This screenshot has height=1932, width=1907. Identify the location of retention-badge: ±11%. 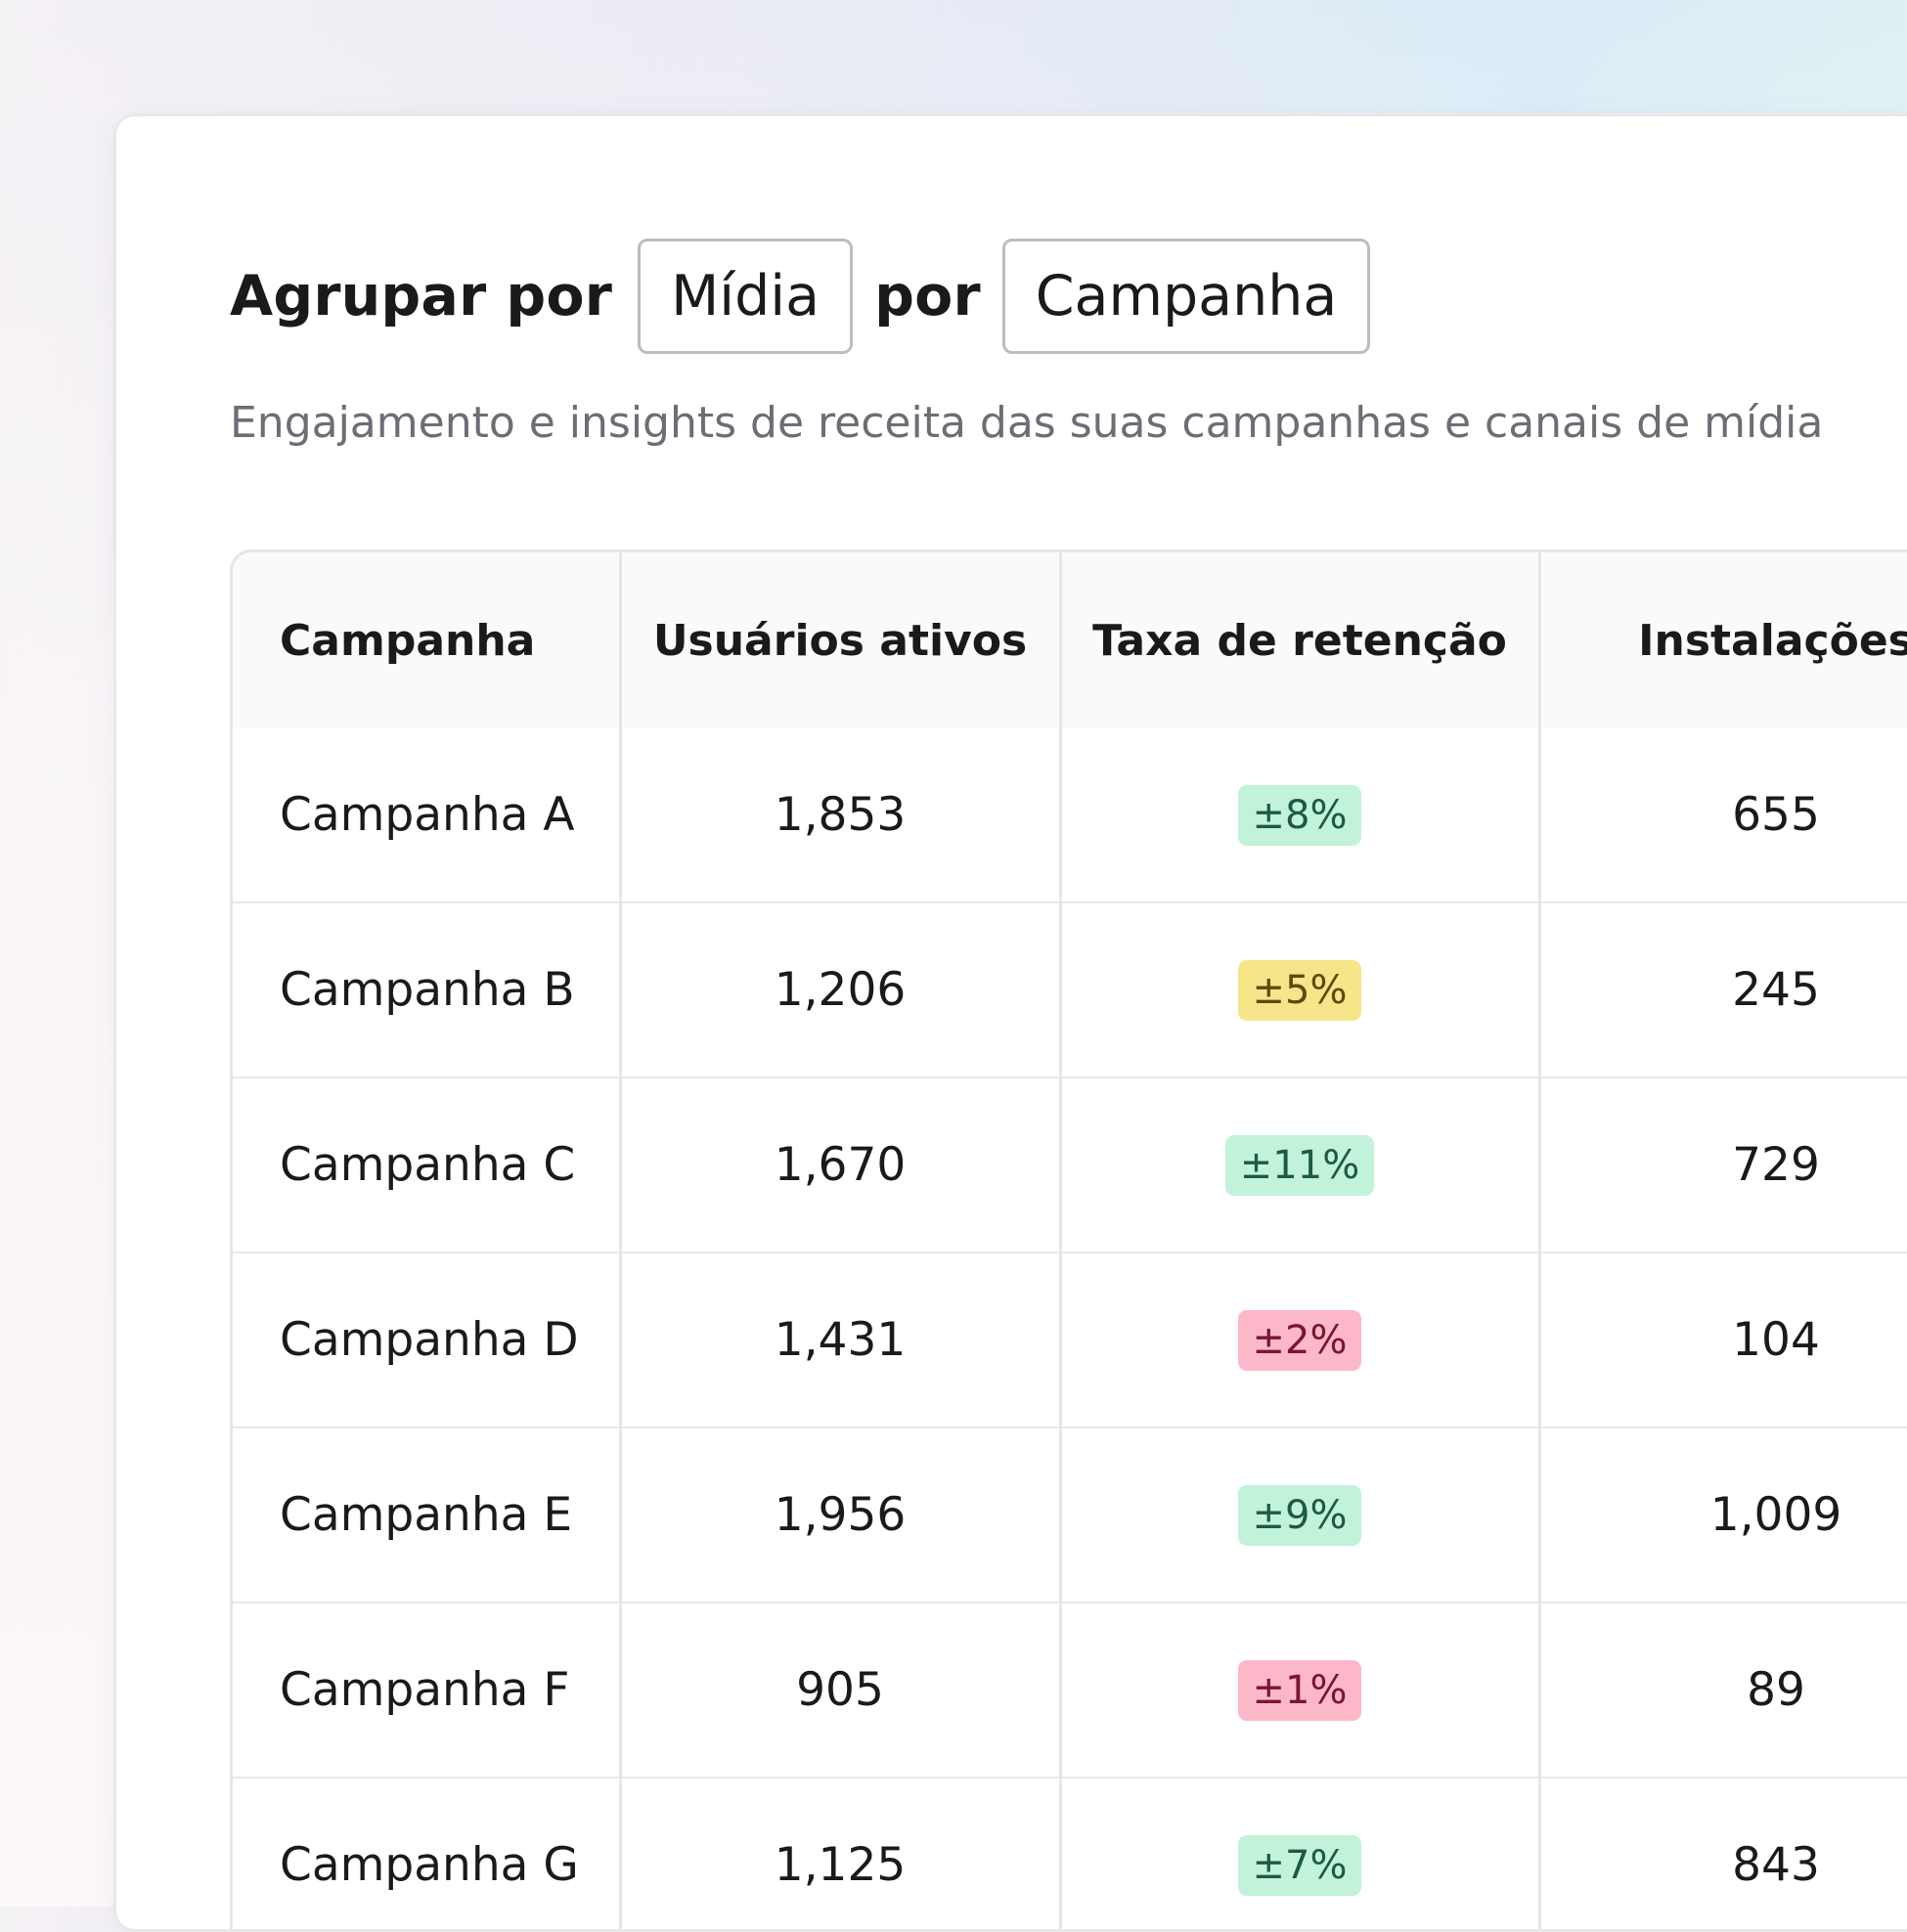
(1299, 1165).